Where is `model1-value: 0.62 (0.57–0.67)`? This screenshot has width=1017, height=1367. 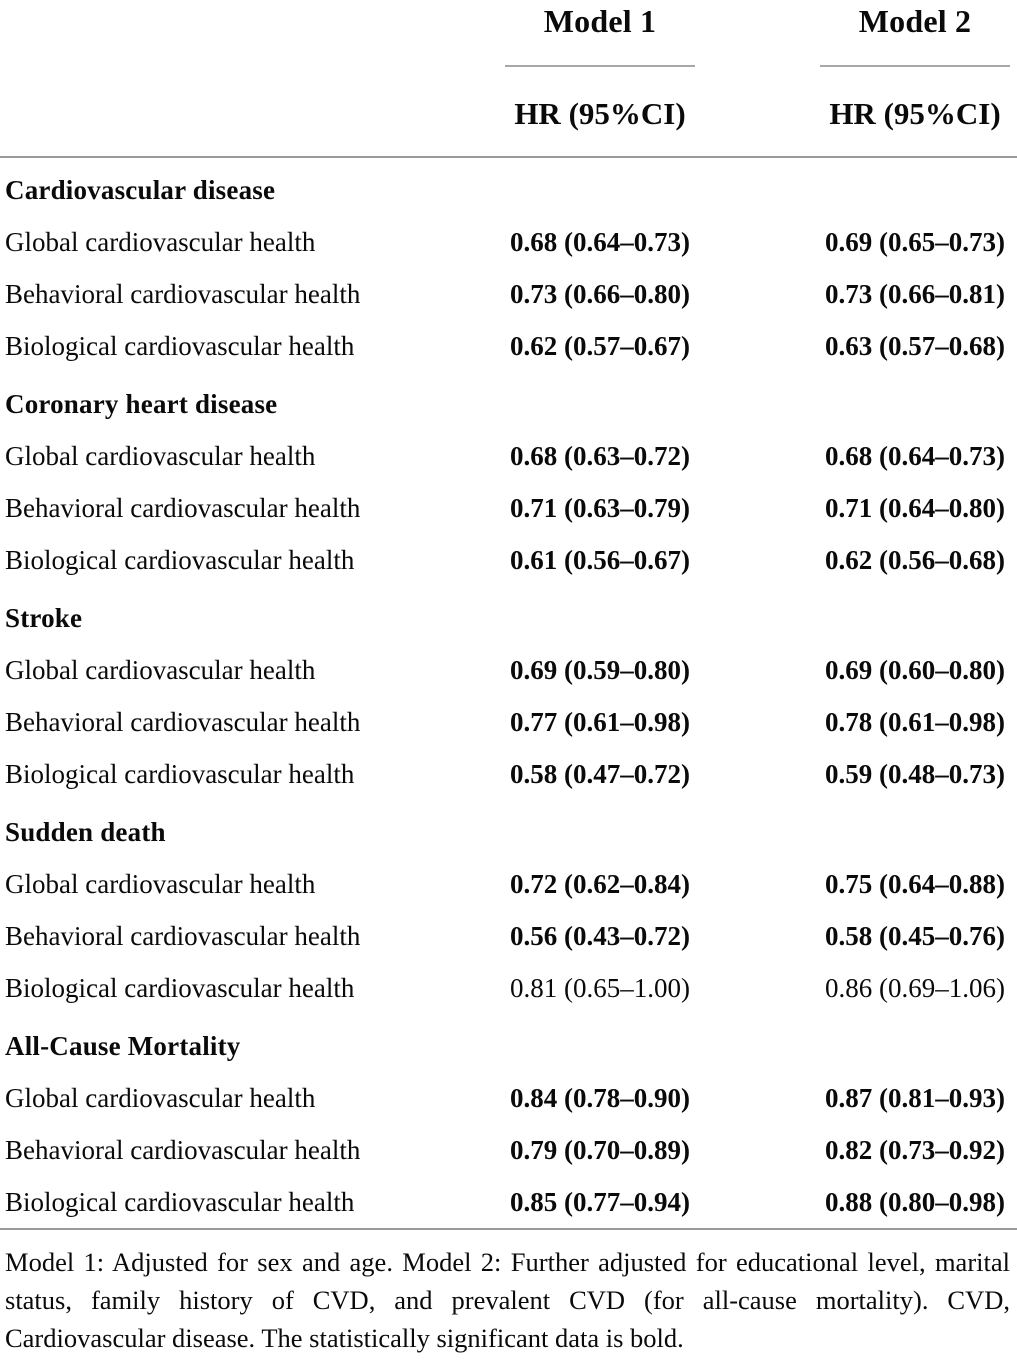 model1-value: 0.62 (0.57–0.67) is located at coordinates (600, 345).